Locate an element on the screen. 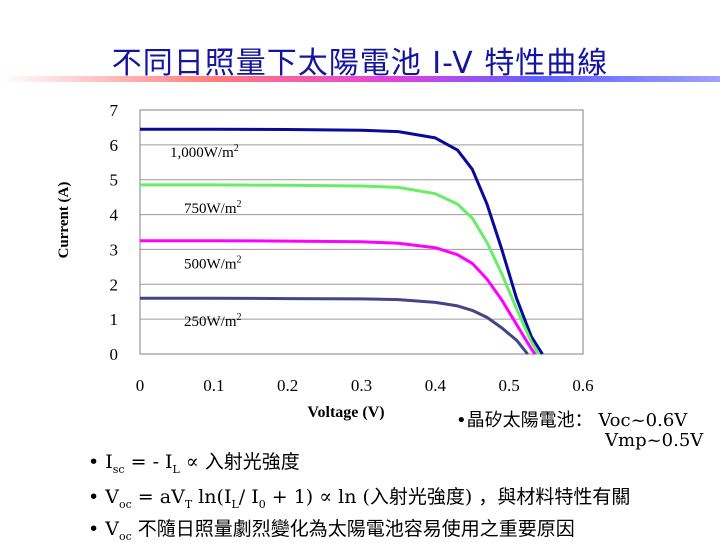  side-note-vmp: Vmp~0.5V is located at coordinates (654, 440).